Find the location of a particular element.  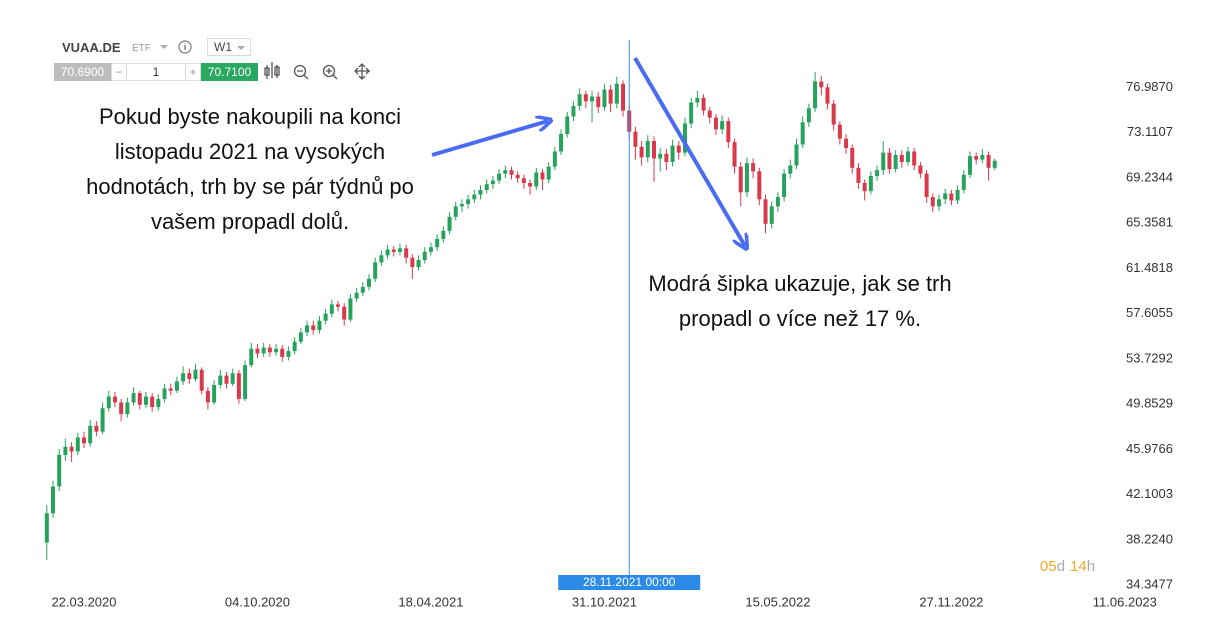

bid-button: 70.6900 is located at coordinates (82, 72).